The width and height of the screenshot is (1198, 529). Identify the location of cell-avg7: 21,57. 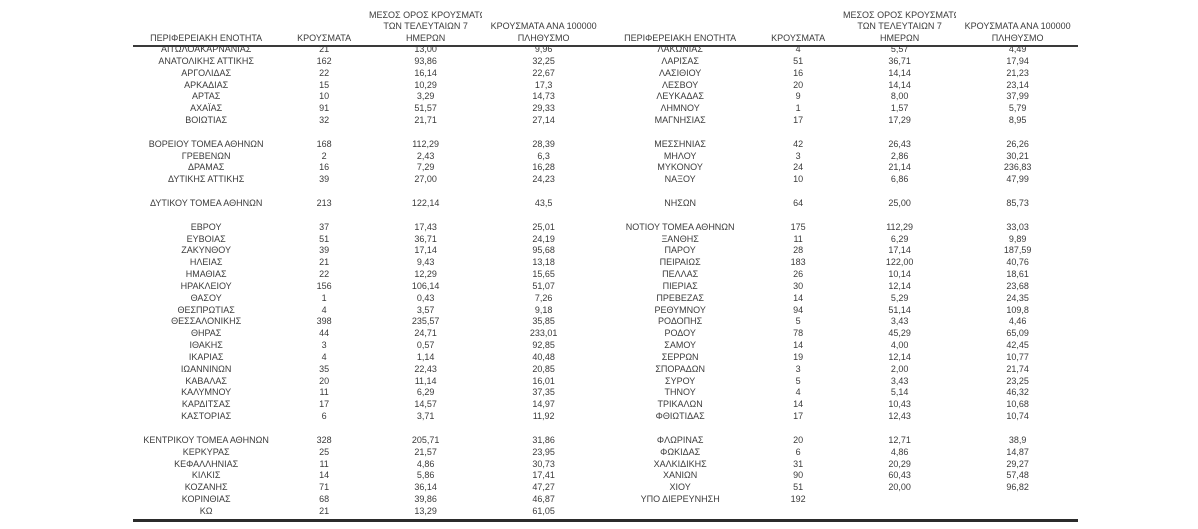
(425, 451).